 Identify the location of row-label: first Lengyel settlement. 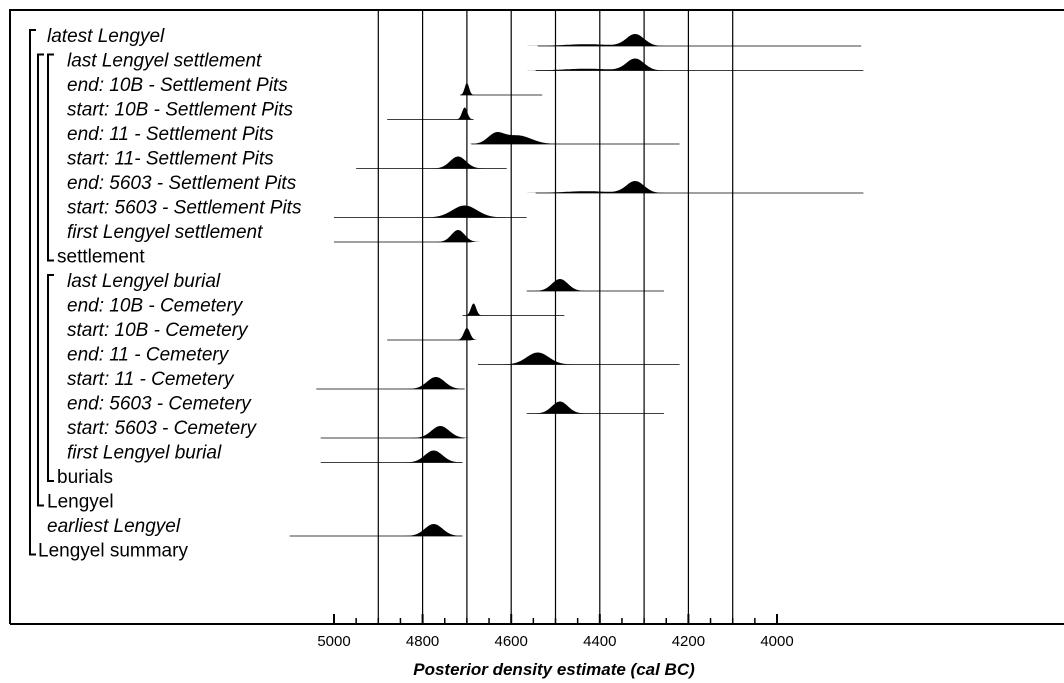
(165, 232).